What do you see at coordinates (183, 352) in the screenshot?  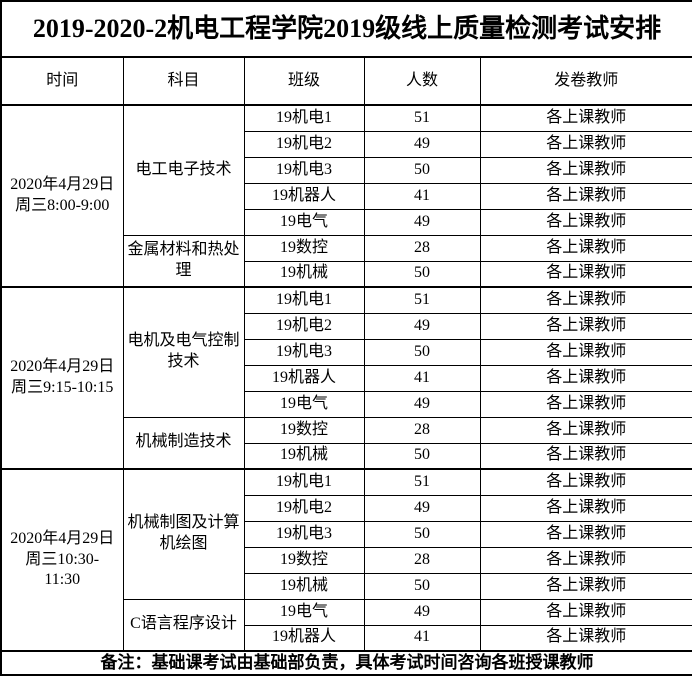 I see `subject-cell: 电机及电气控制技术` at bounding box center [183, 352].